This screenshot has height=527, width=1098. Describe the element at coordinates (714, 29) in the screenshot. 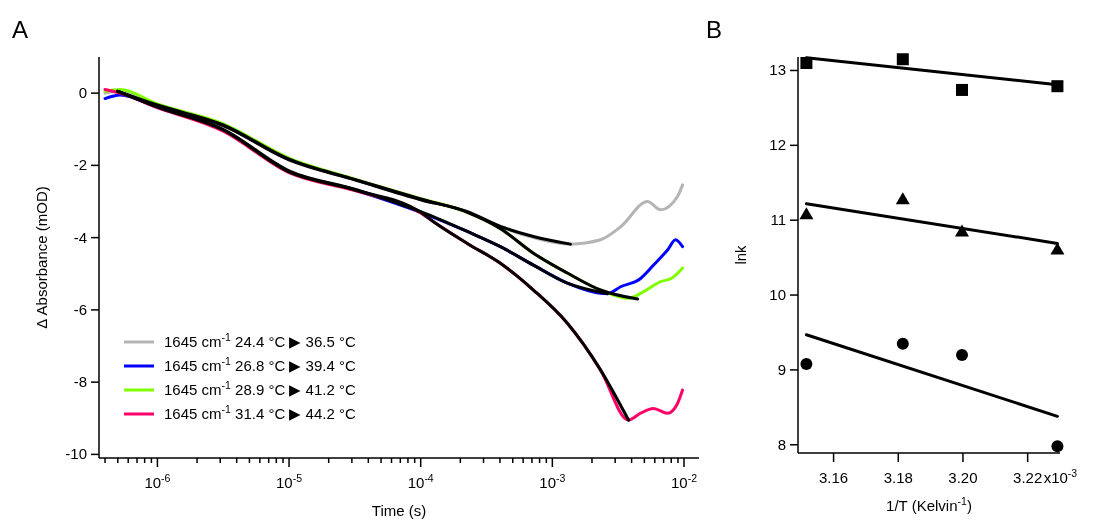

I see `chart-title: B` at that location.